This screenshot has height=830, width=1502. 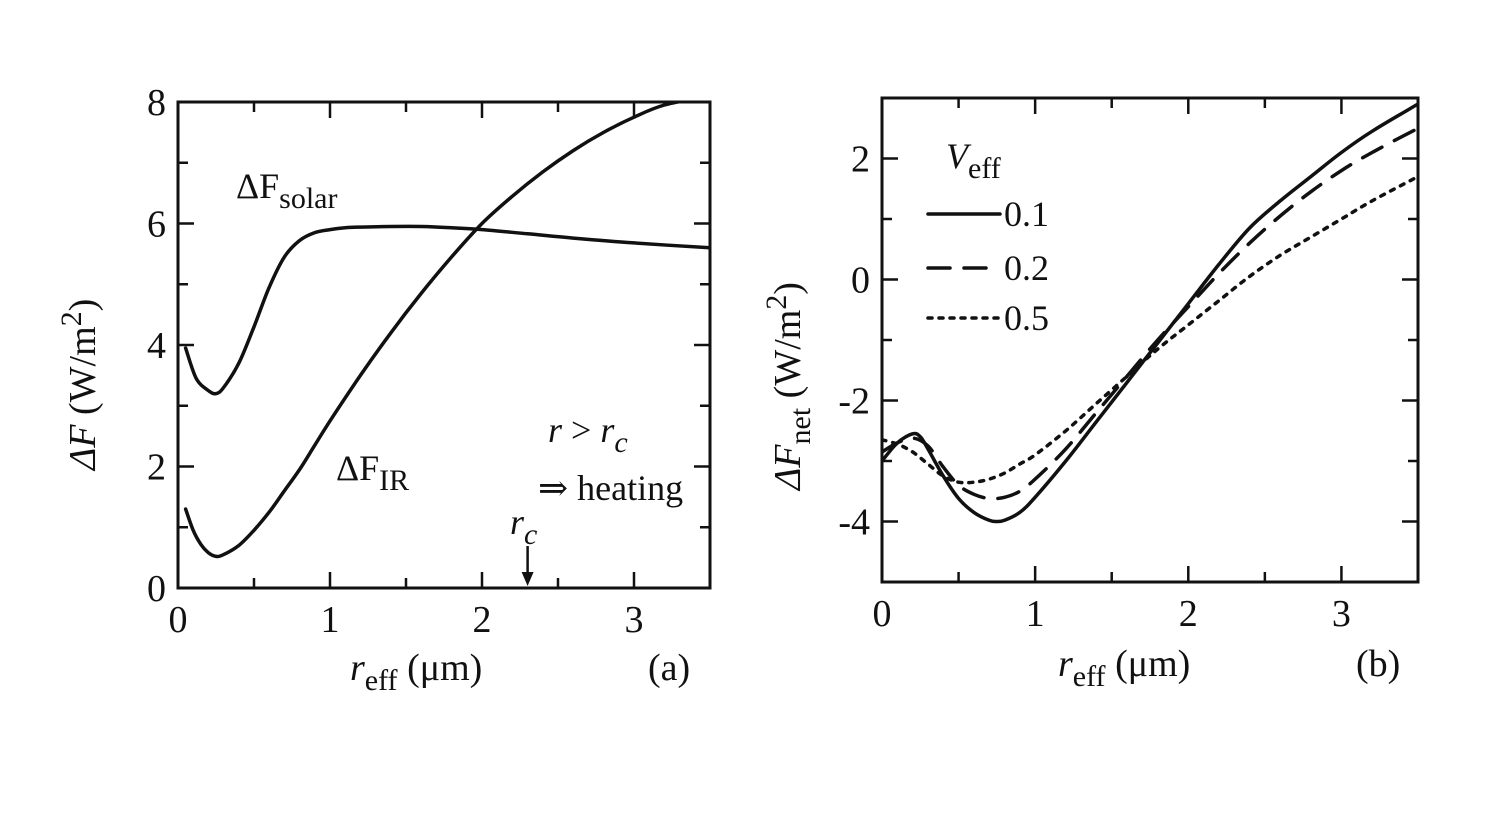 What do you see at coordinates (527, 566) in the screenshot?
I see `rc-arrow` at bounding box center [527, 566].